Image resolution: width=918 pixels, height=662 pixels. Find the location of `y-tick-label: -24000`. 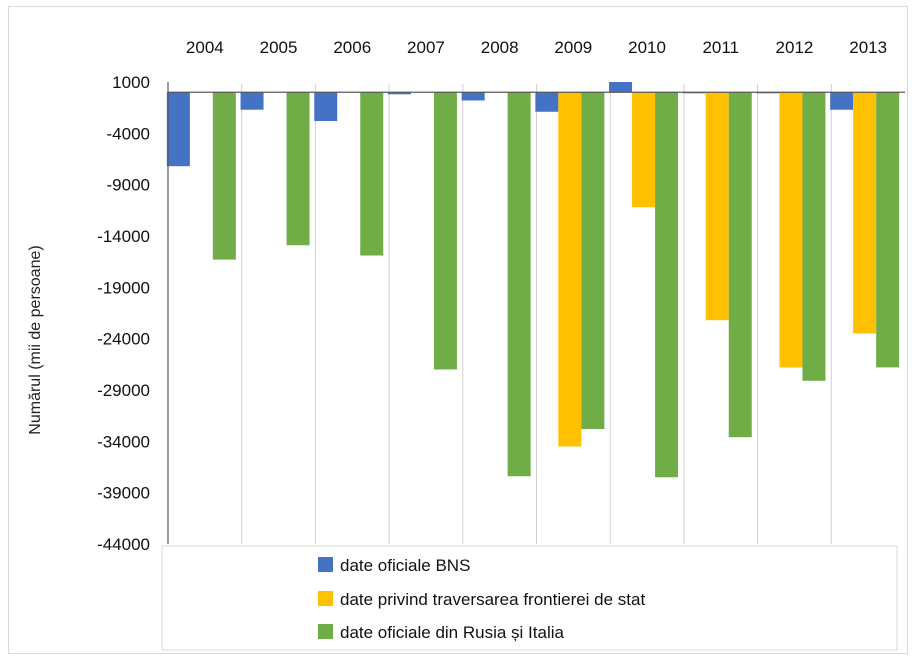

y-tick-label: -24000 is located at coordinates (123, 339).